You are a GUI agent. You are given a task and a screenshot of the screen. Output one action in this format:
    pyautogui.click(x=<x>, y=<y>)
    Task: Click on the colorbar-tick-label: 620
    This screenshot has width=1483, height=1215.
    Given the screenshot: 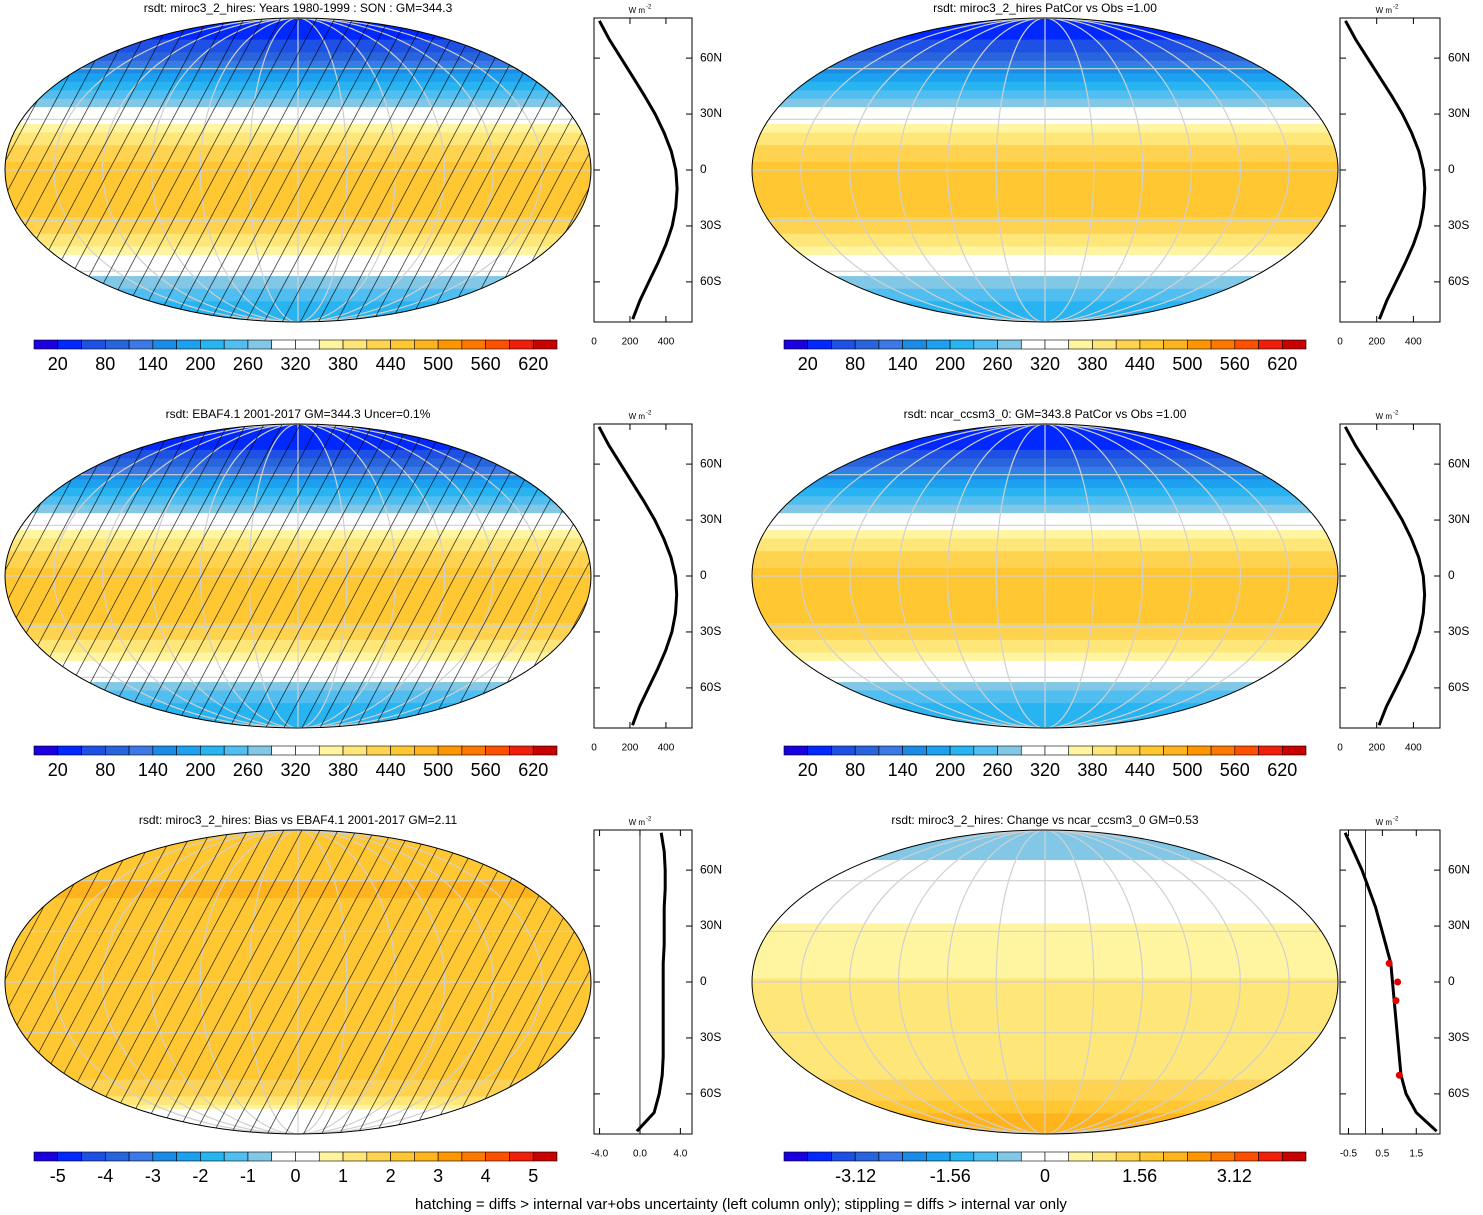 What is the action you would take?
    pyautogui.click(x=1282, y=770)
    